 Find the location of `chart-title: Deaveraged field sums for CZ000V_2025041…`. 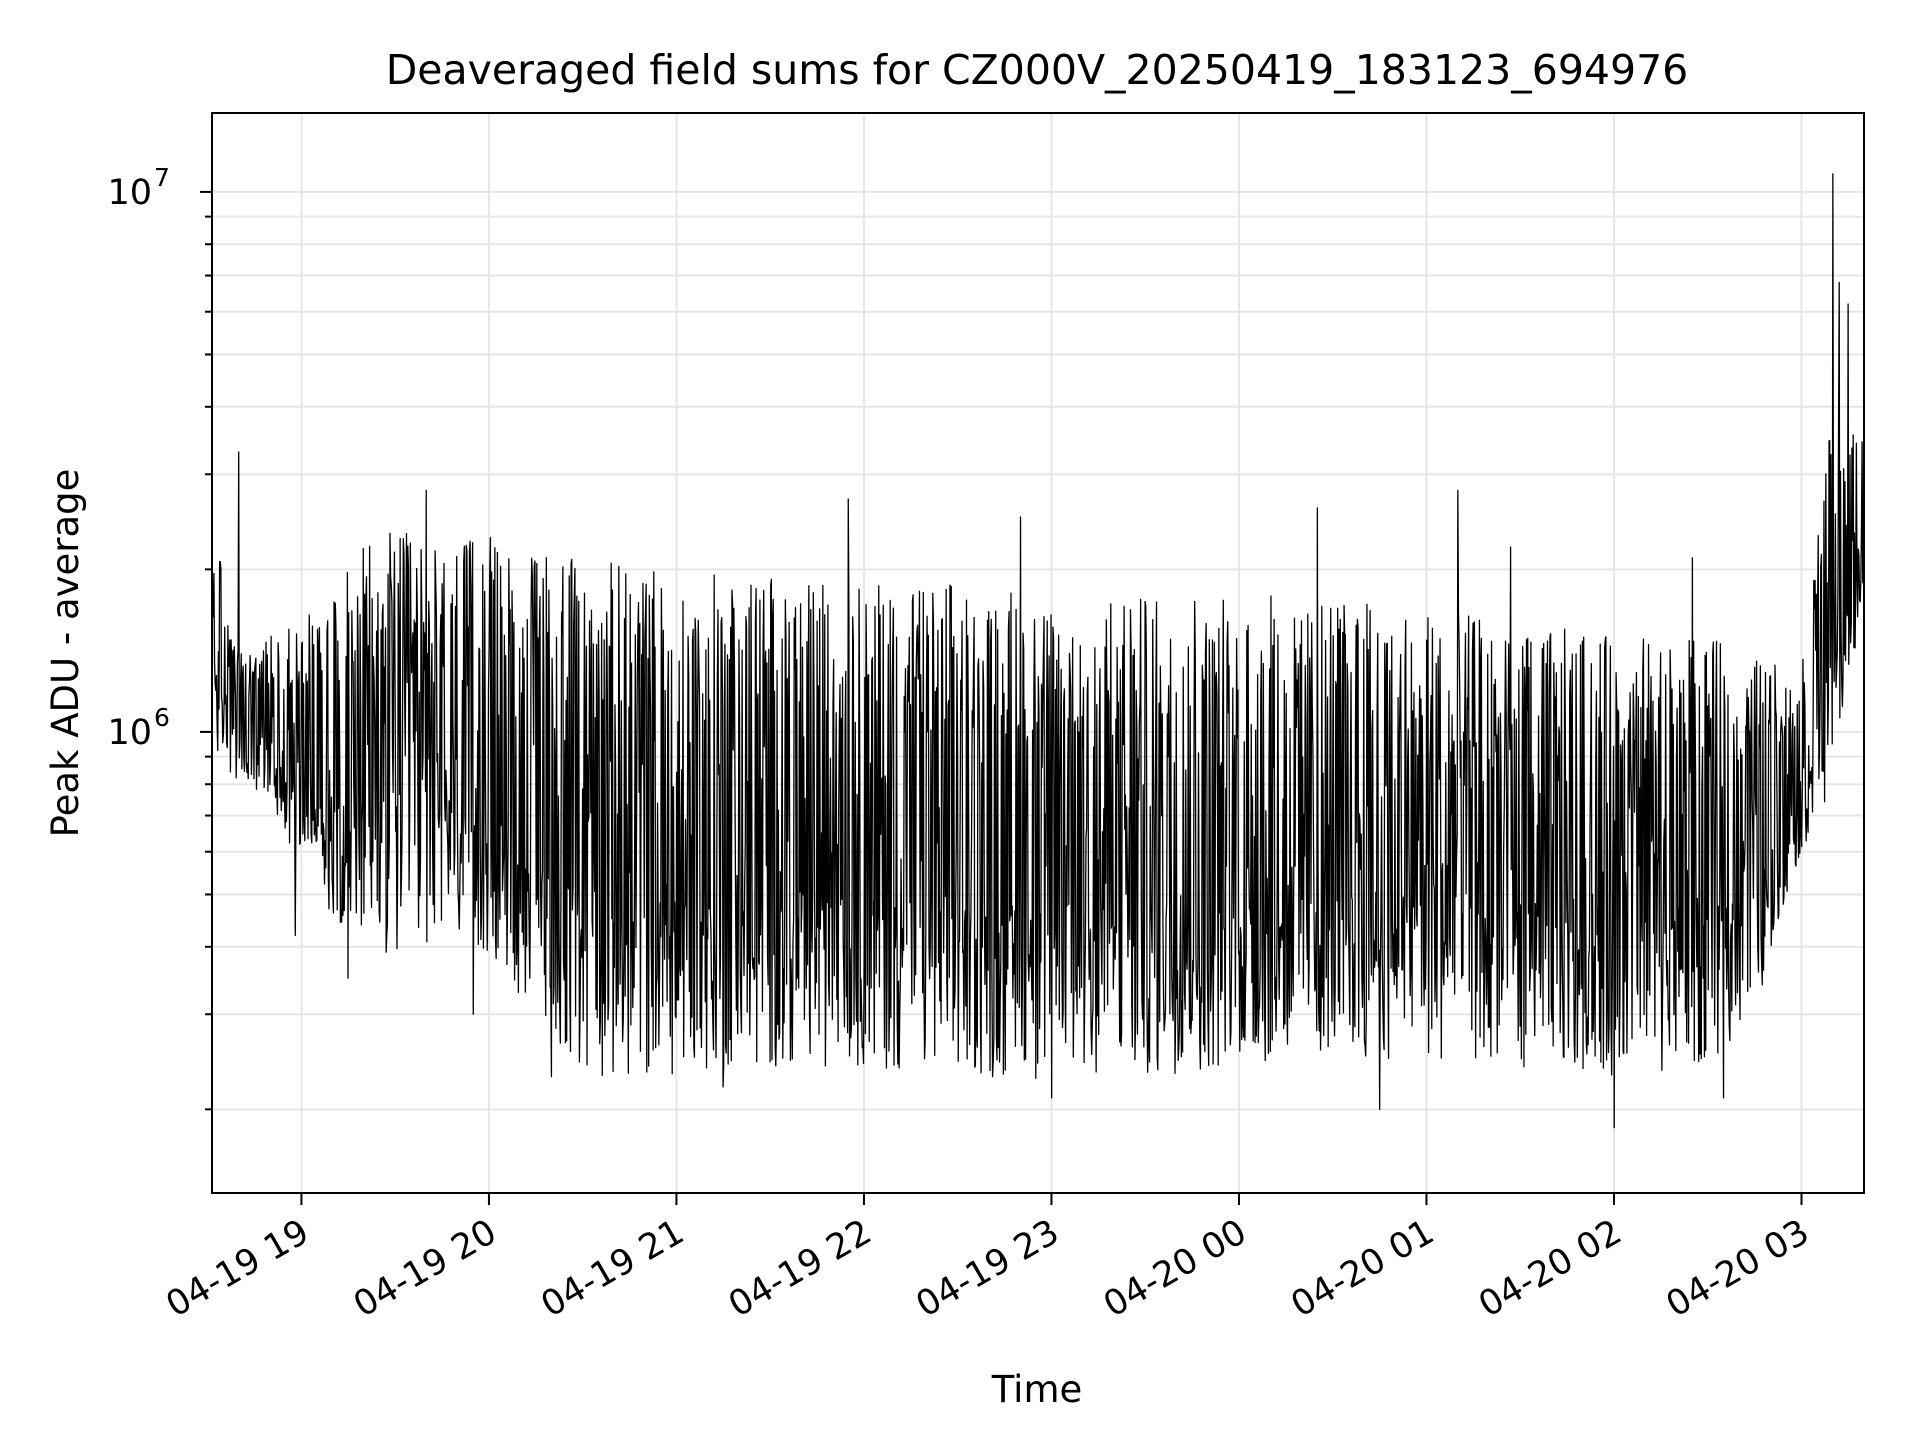

chart-title: Deaveraged field sums for CZ000V_2025041… is located at coordinates (1037, 70).